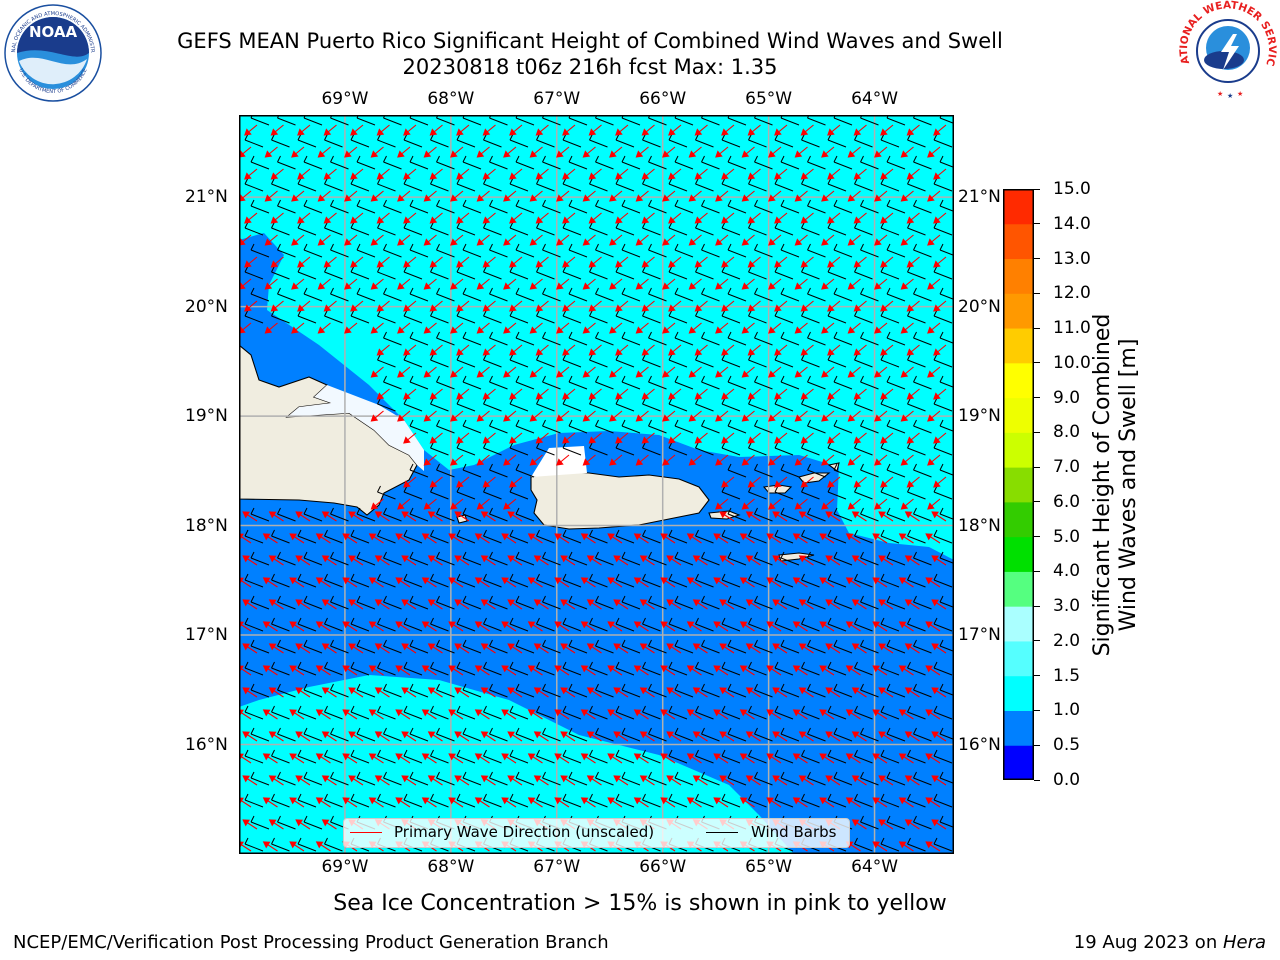 Image resolution: width=1280 pixels, height=960 pixels. Describe the element at coordinates (875, 99) in the screenshot. I see `longitude-label-top: 64°W` at that location.